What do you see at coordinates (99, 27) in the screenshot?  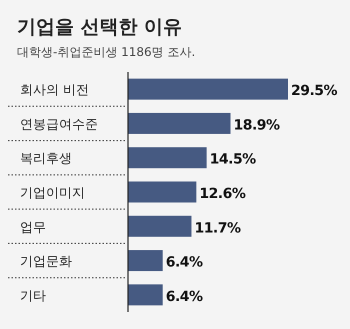 I see `chart-title: 기업을 선택한 이유` at bounding box center [99, 27].